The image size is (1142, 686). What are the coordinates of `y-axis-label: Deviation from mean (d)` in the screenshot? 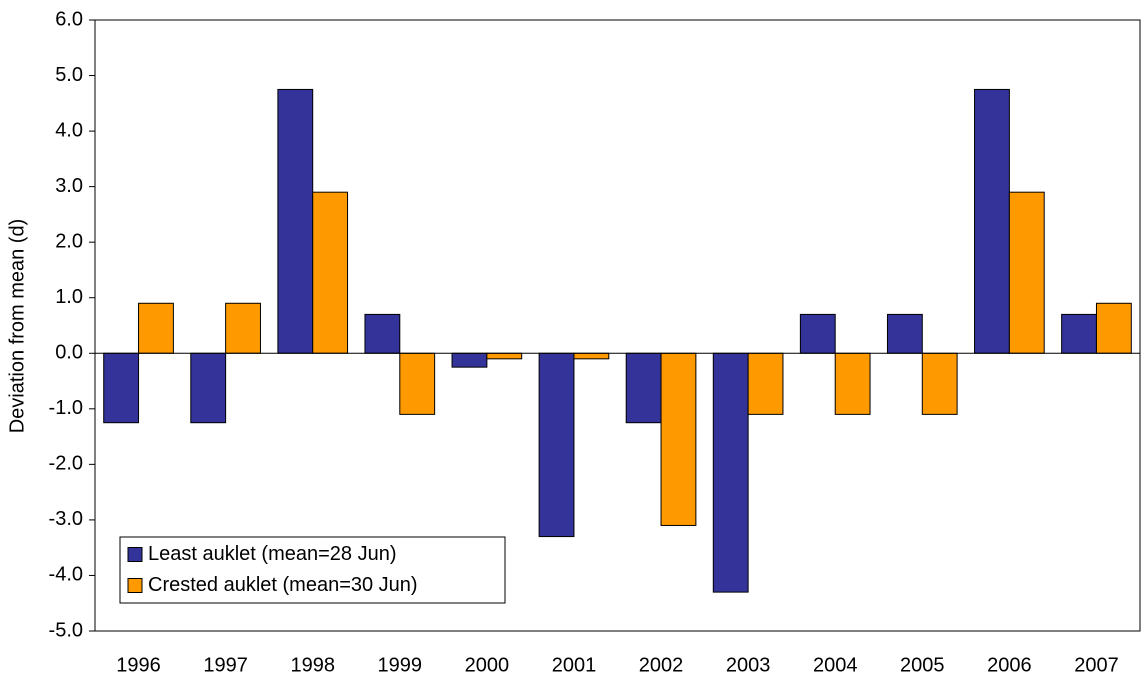 It's located at (17, 326).